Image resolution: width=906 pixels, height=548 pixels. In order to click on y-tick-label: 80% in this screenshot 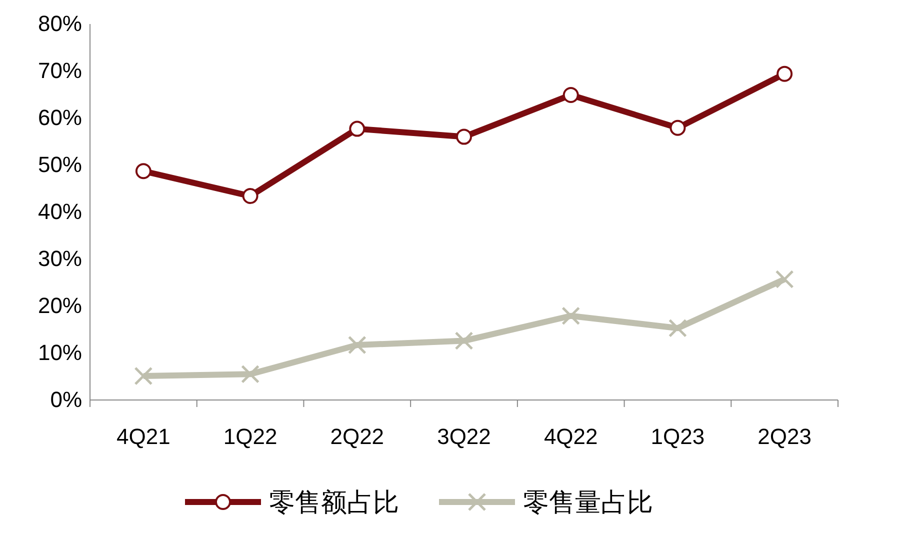, I will do `click(60, 23)`.